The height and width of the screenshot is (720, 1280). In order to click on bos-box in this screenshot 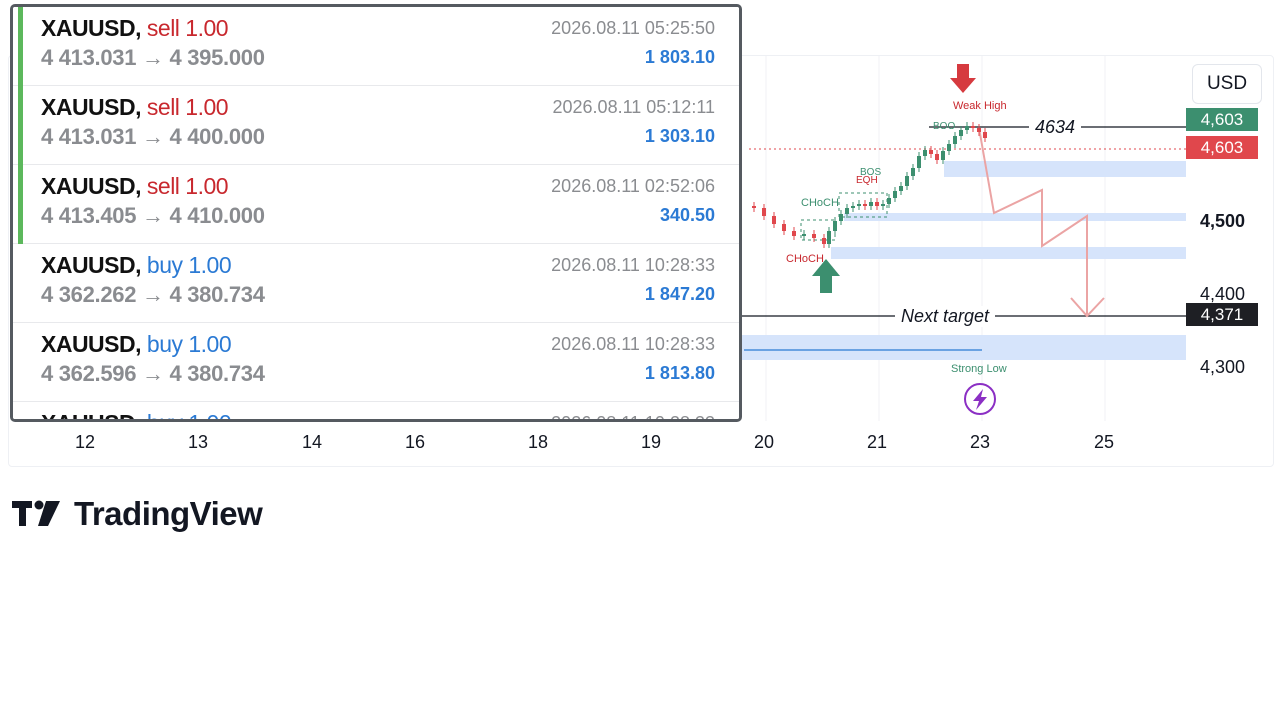, I will do `click(863, 205)`.